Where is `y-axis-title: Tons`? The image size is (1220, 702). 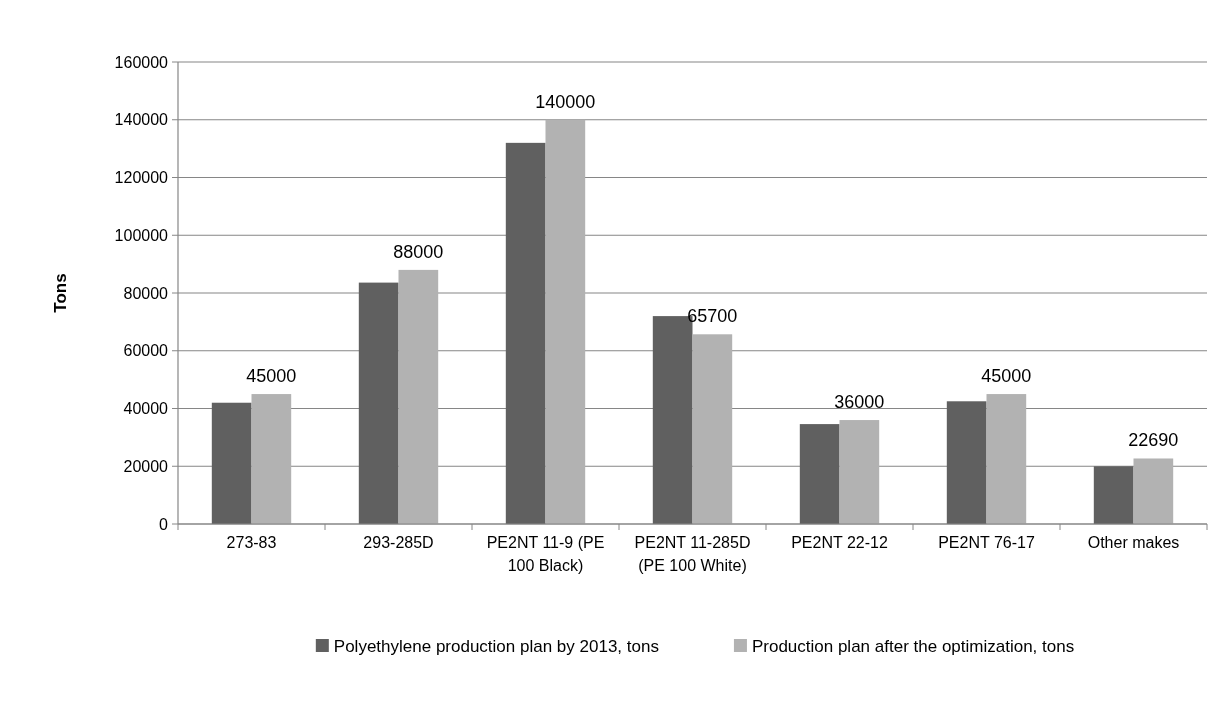 y-axis-title: Tons is located at coordinates (60, 293).